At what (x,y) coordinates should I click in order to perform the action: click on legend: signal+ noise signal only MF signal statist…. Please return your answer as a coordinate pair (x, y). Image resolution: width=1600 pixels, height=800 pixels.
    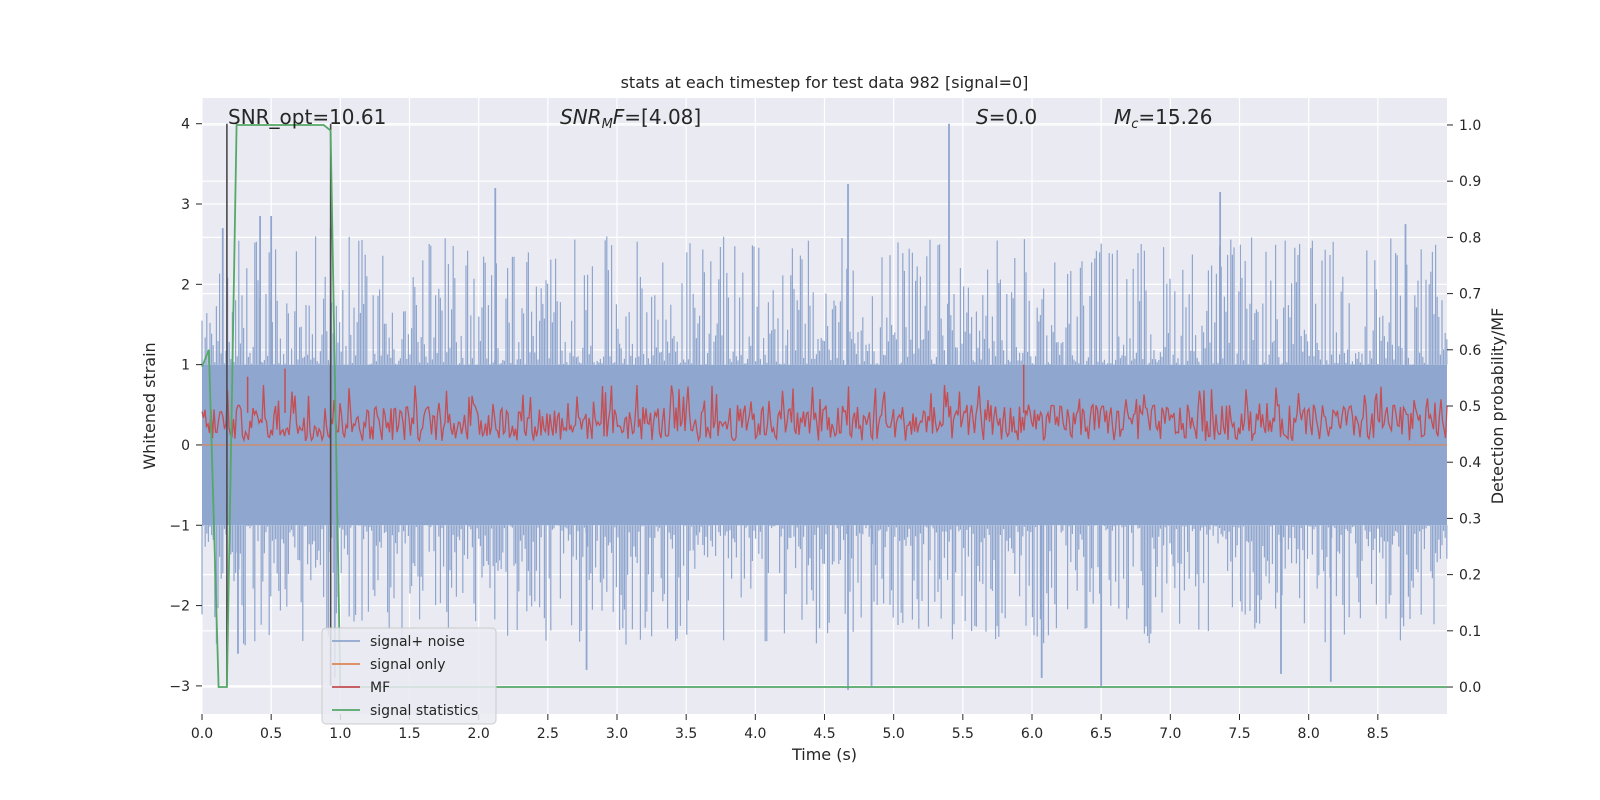
    Looking at the image, I should click on (409, 676).